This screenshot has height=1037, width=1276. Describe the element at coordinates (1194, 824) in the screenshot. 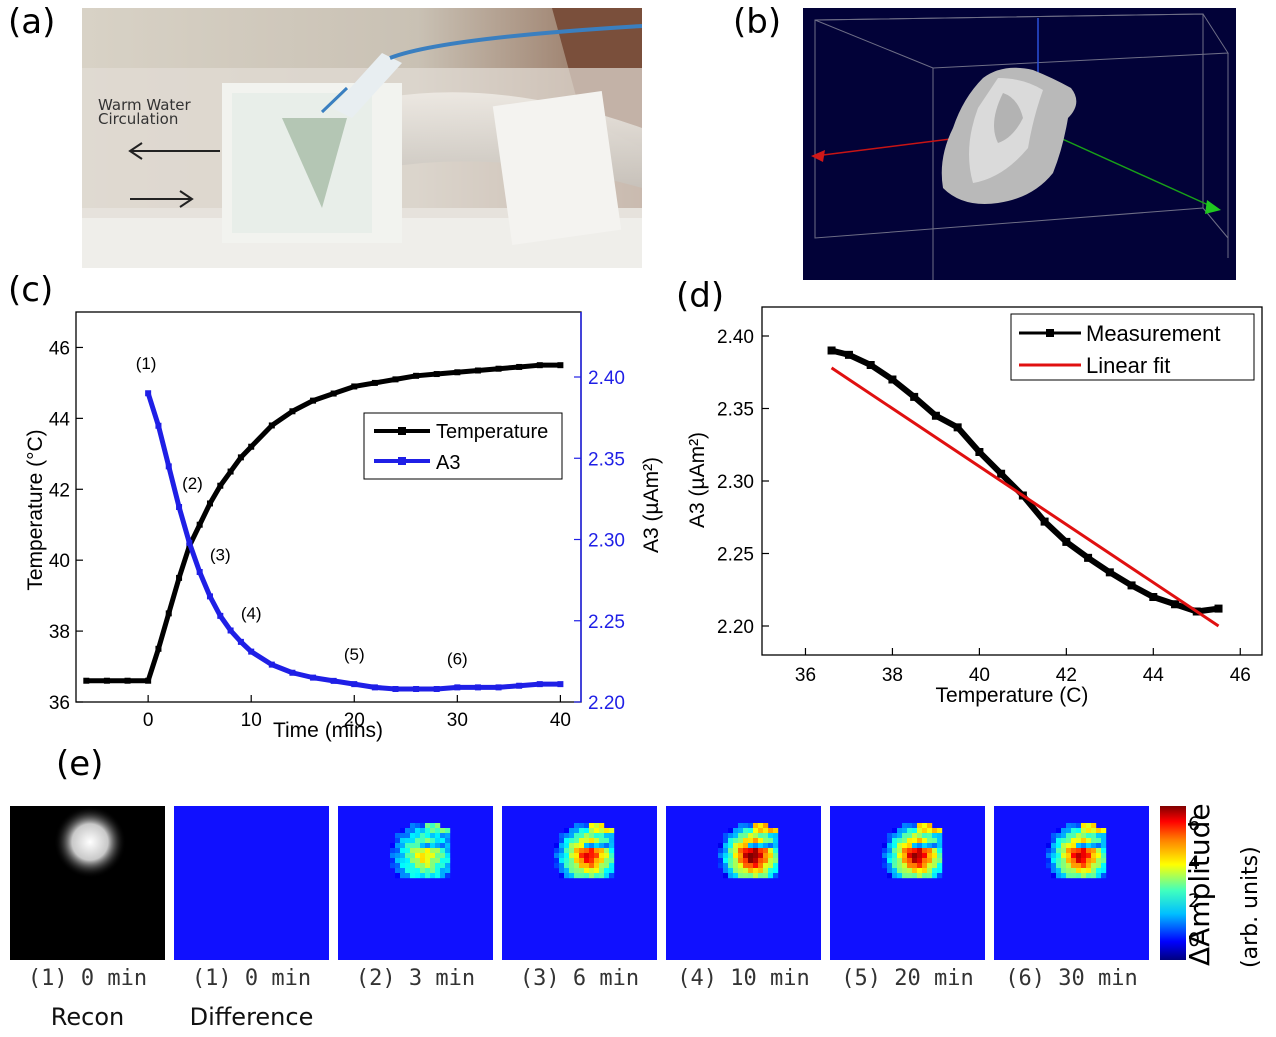

I see `colorbar-tick-label: 6` at that location.